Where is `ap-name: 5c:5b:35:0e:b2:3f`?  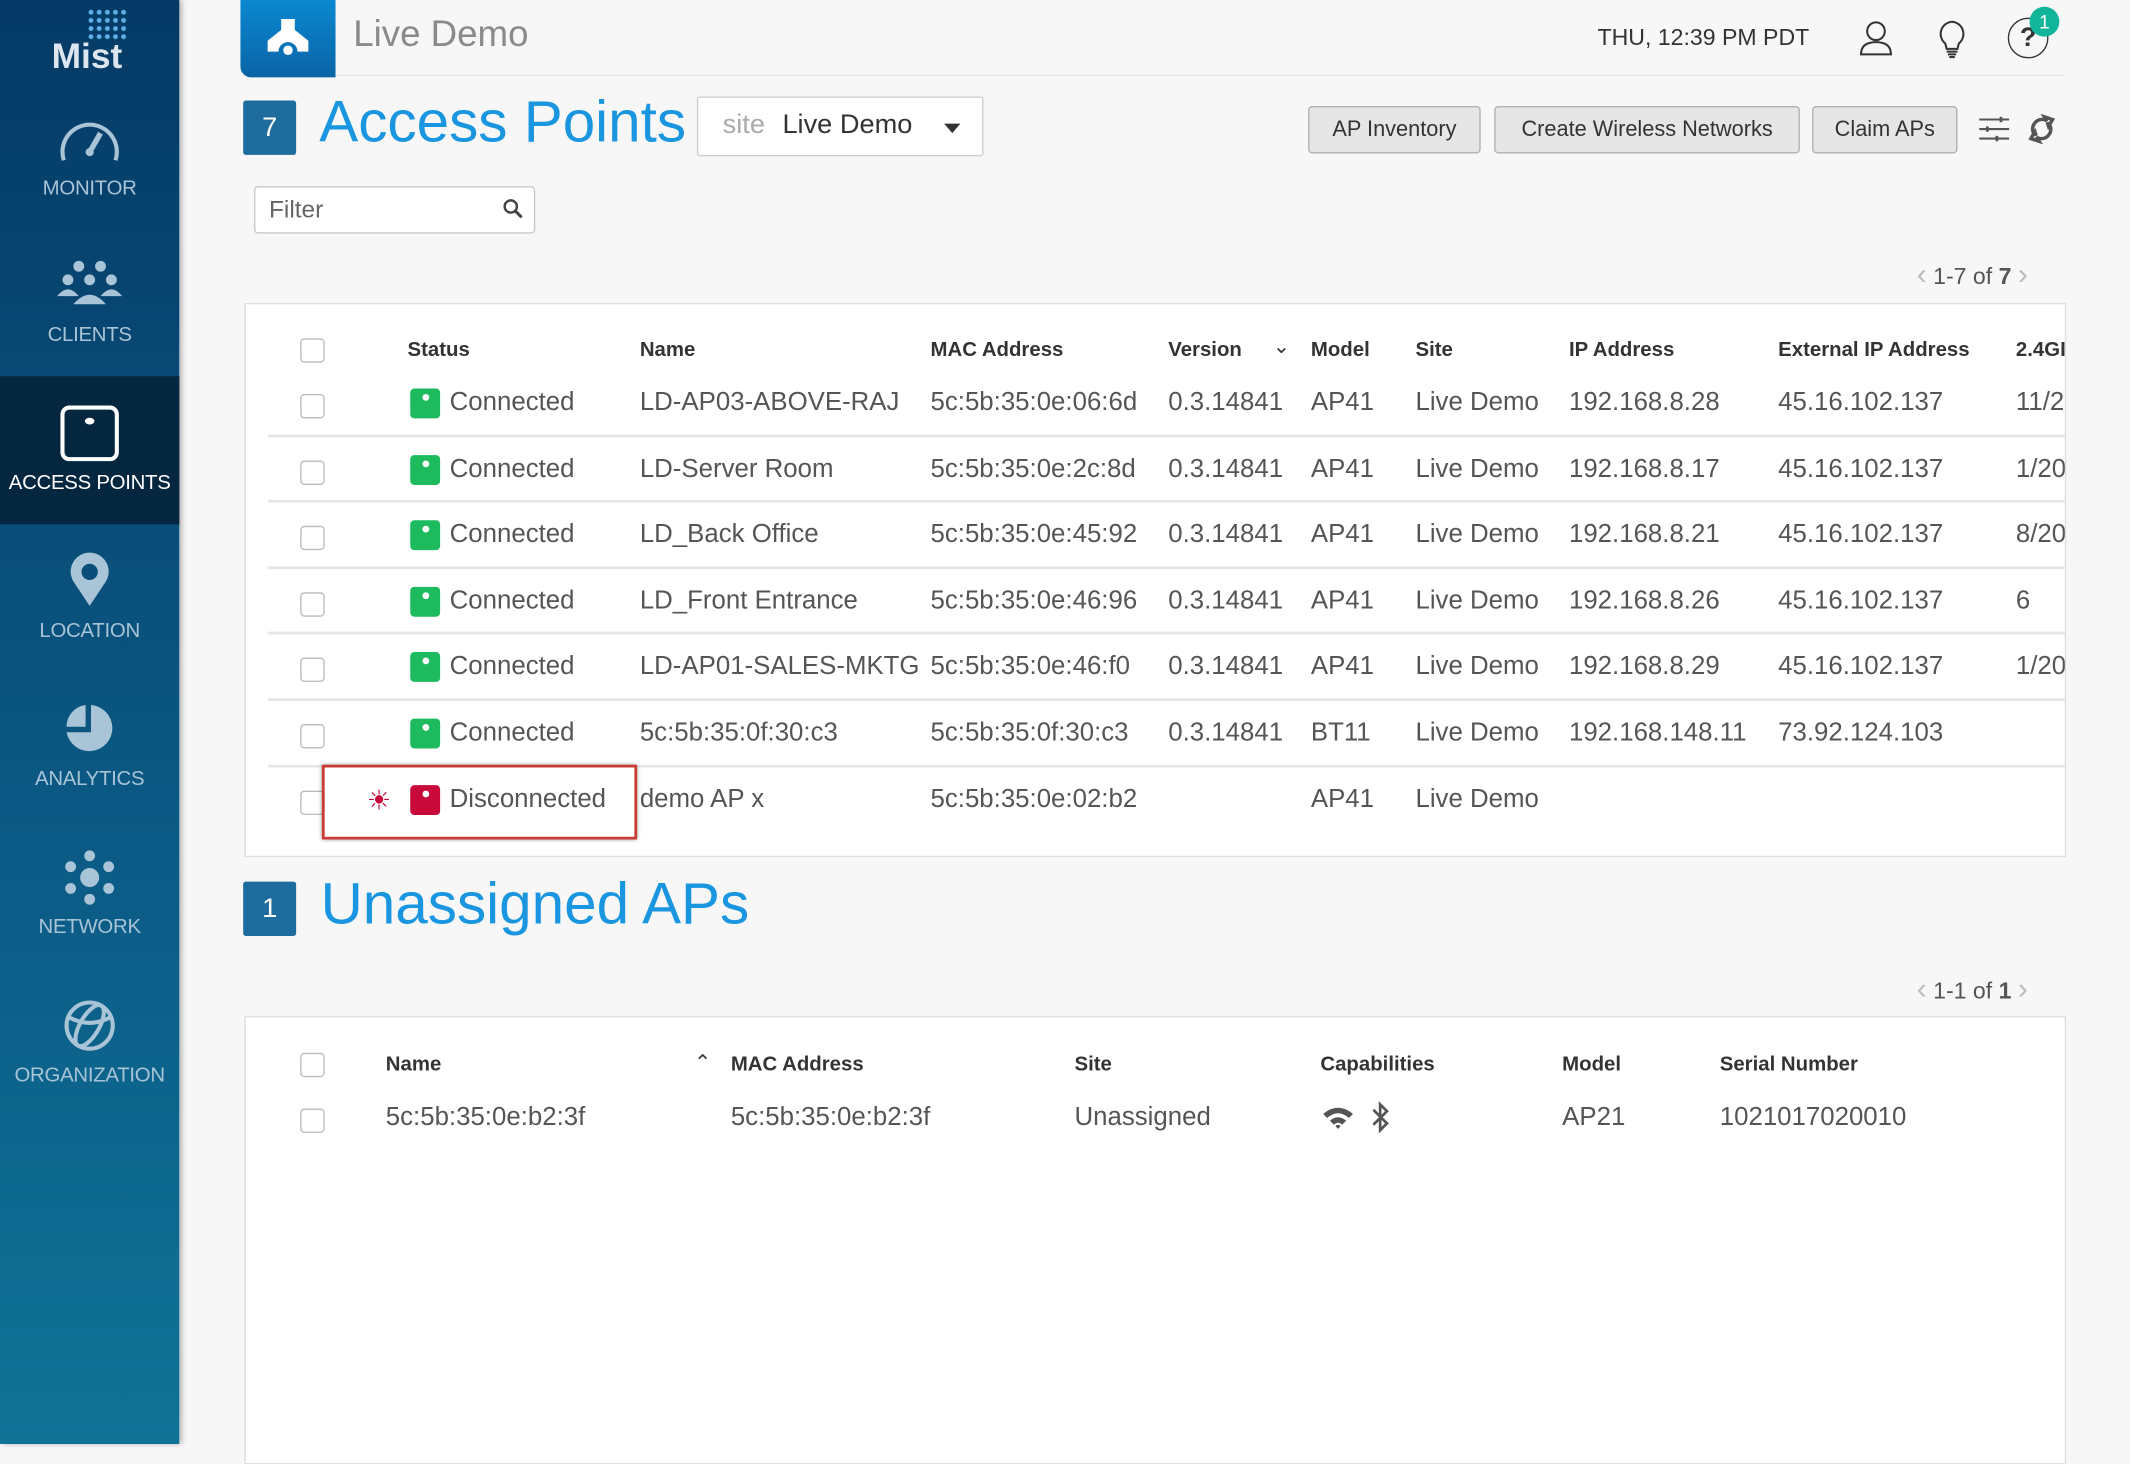
ap-name: 5c:5b:35:0e:b2:3f is located at coordinates (485, 1117).